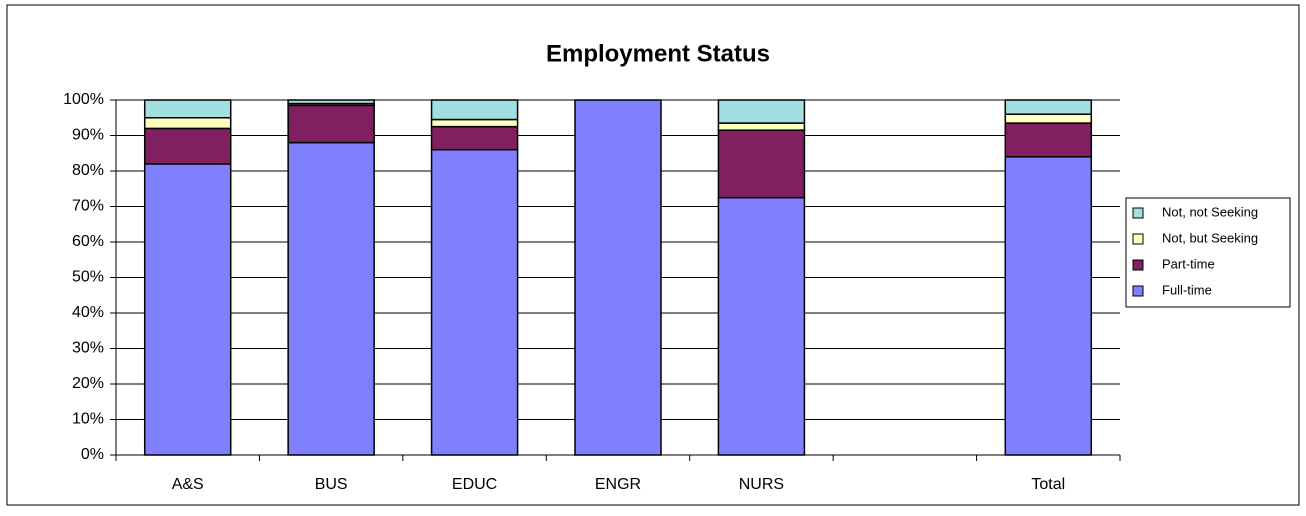 This screenshot has height=516, width=1306. I want to click on y-tick-label: 60%, so click(88, 241).